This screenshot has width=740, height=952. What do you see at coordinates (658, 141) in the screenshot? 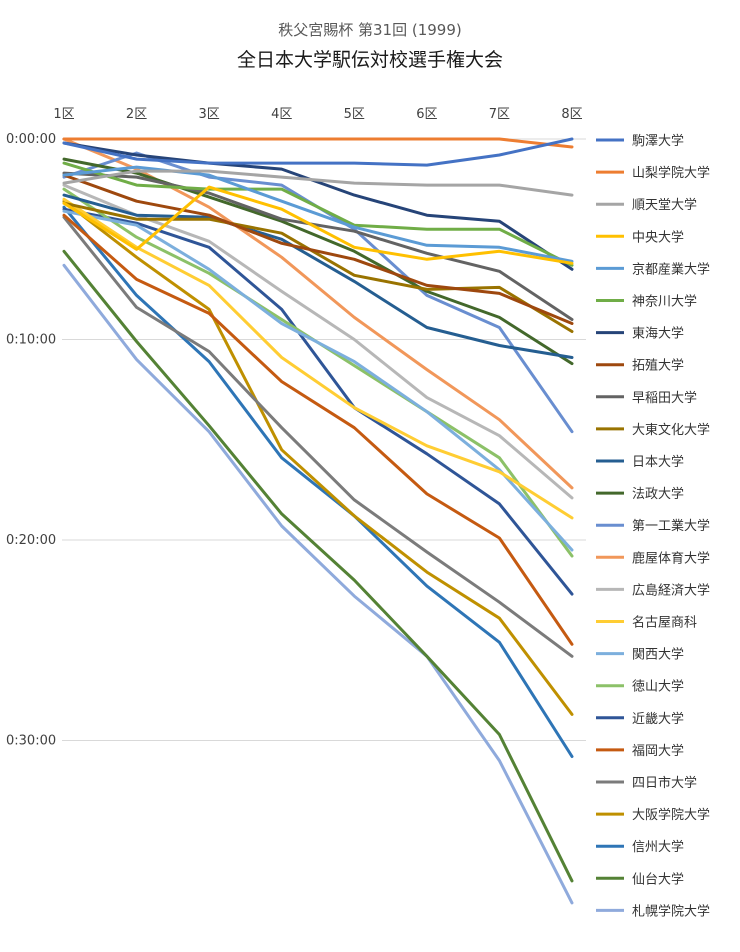
I see `legend-label: 駒澤大学` at bounding box center [658, 141].